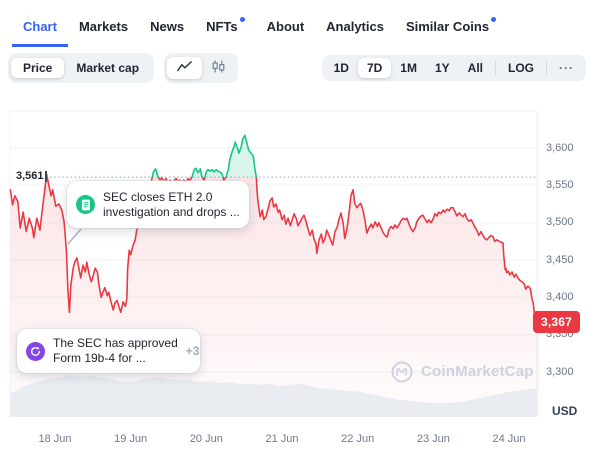 Image resolution: width=600 pixels, height=460 pixels. I want to click on coinmarketcap-logo-icon, so click(402, 372).